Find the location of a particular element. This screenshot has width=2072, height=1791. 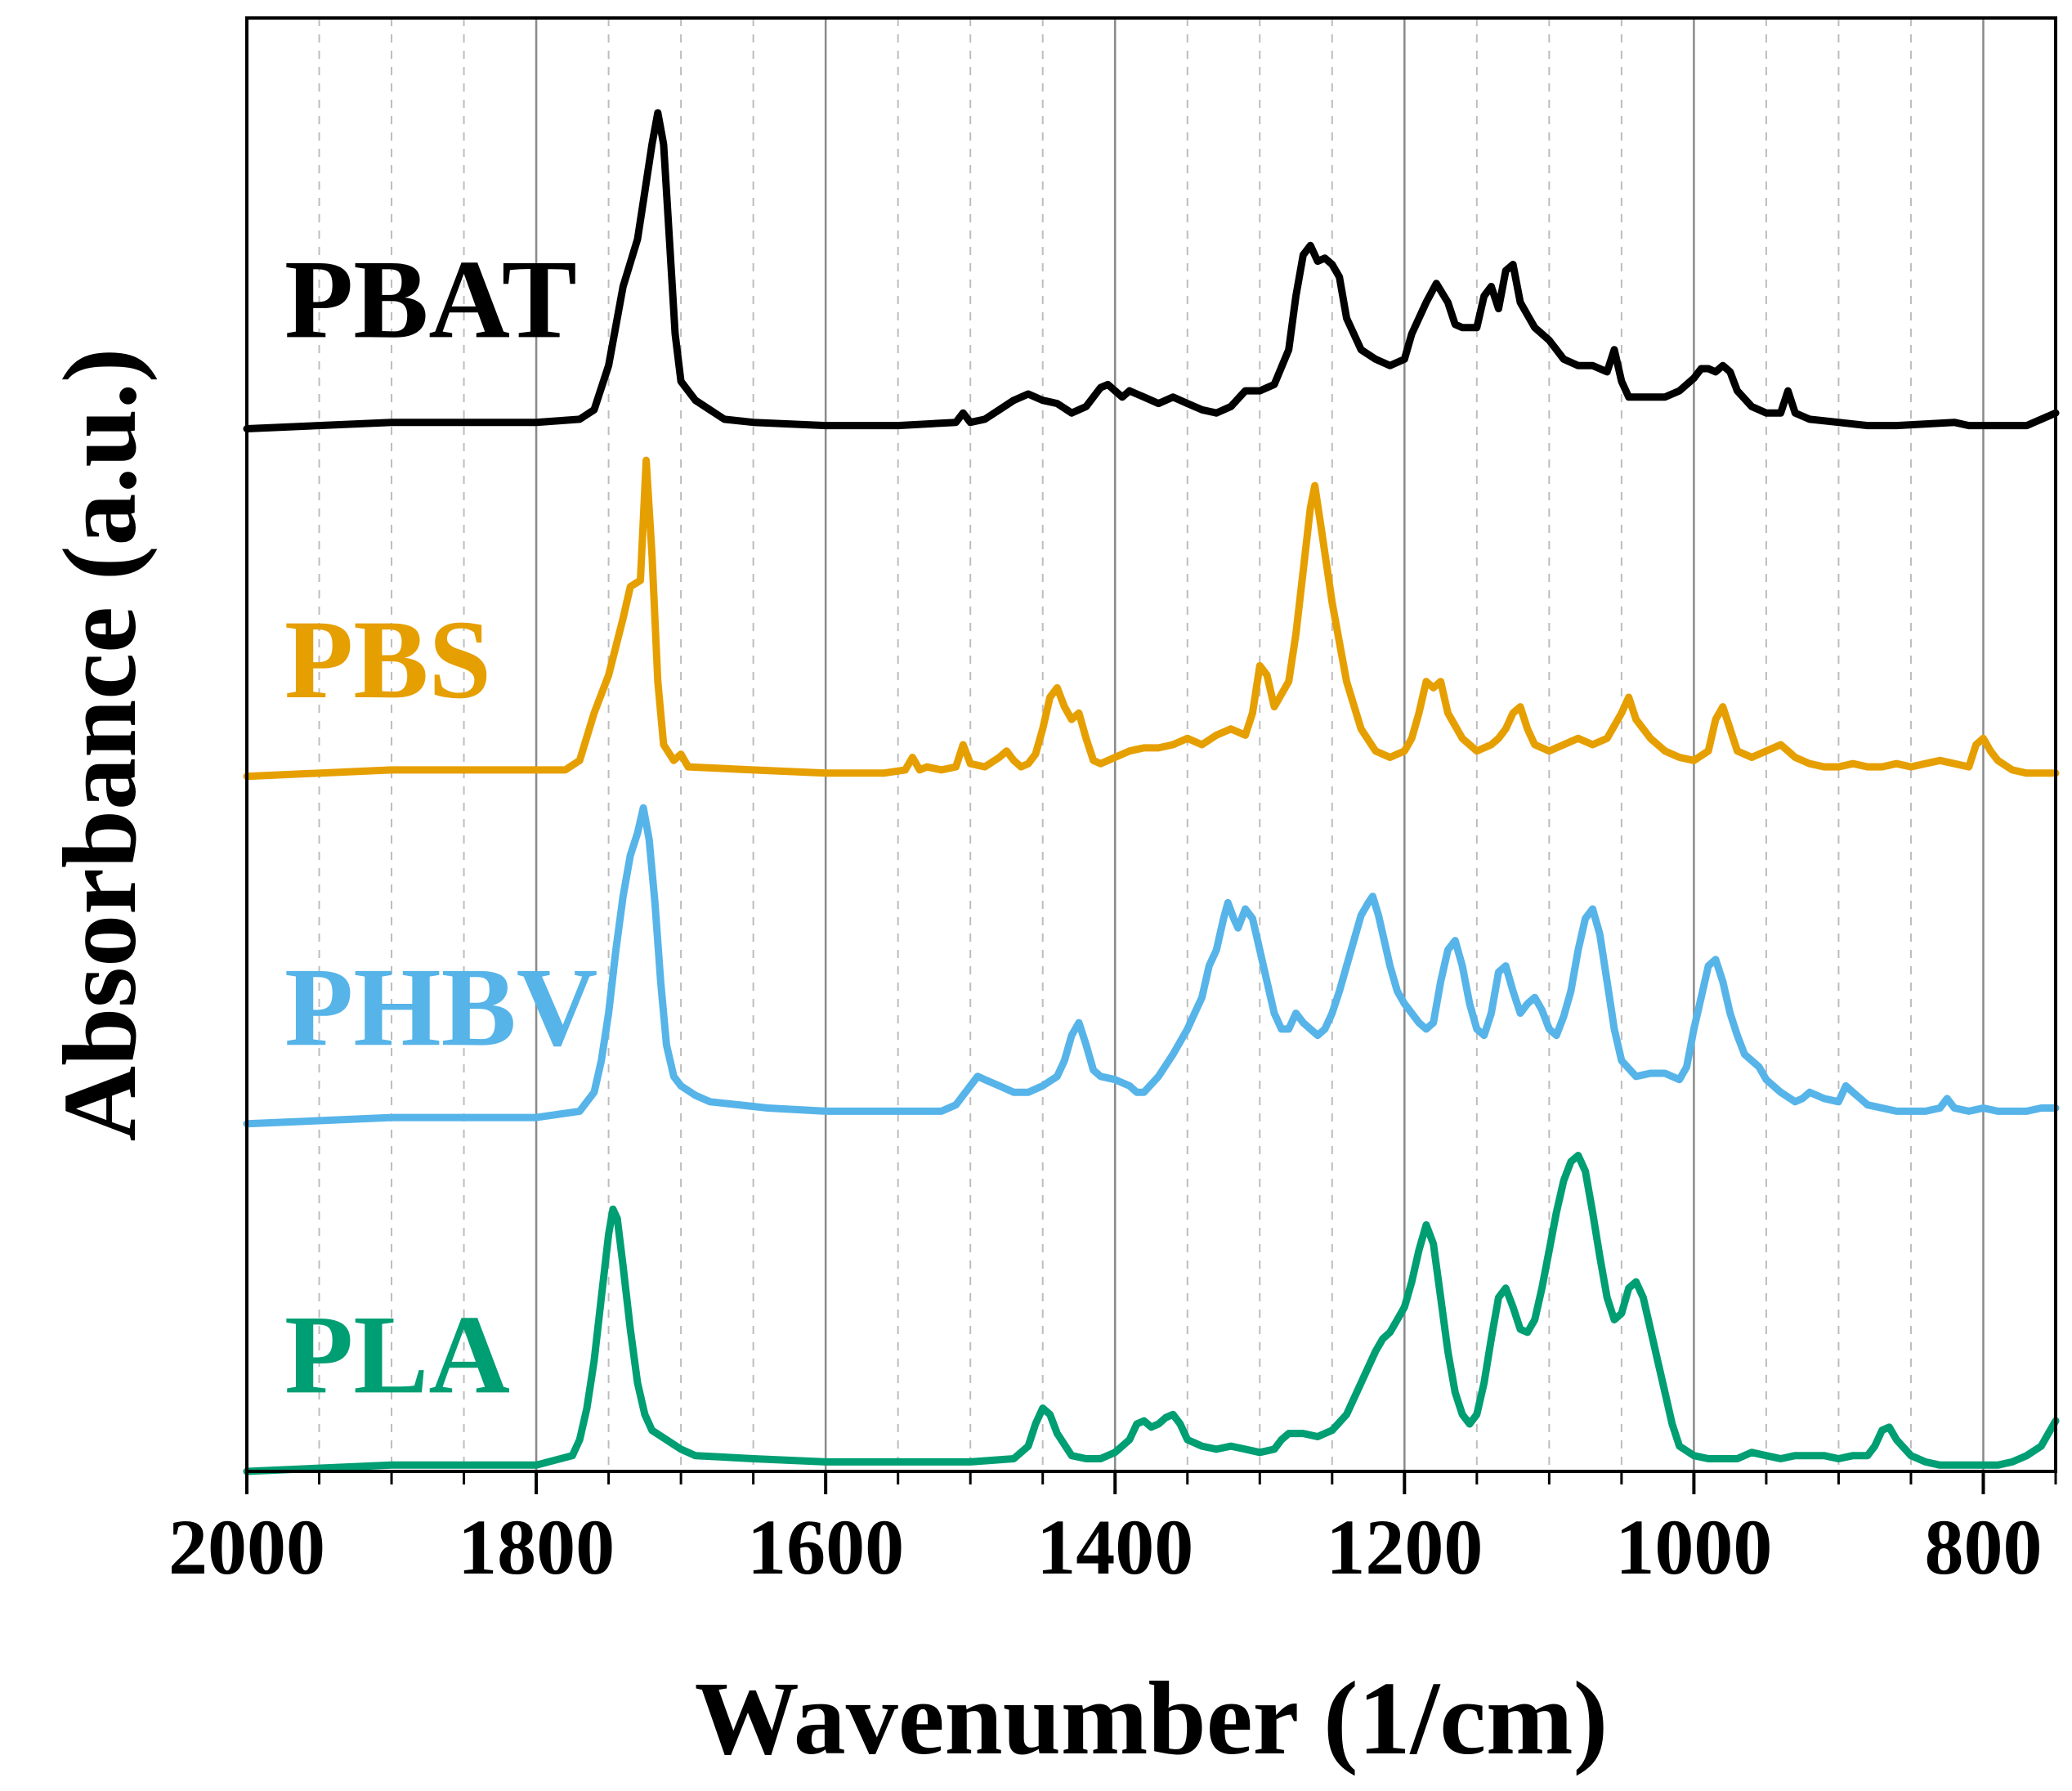

x-tick-label: 800 is located at coordinates (1983, 1547).